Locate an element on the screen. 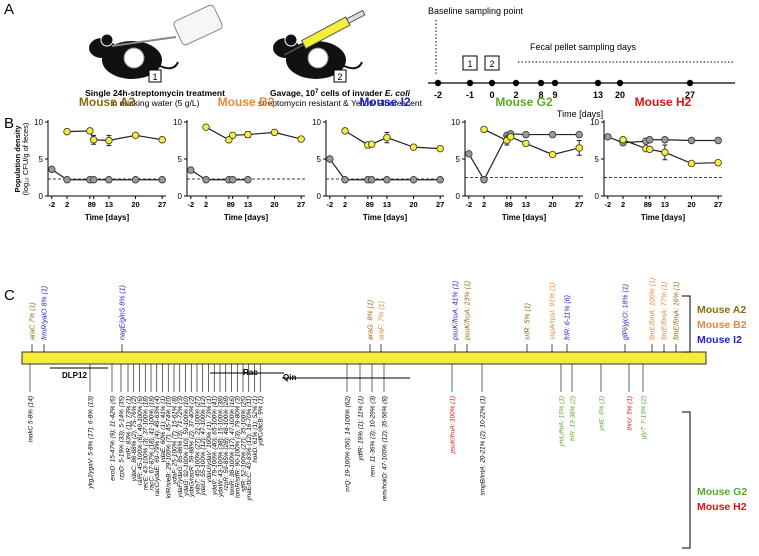  text-part: Gavage, 10 is located at coordinates (292, 93).